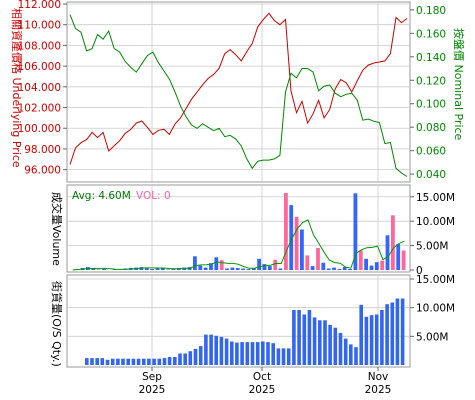  Describe the element at coordinates (435, 198) in the screenshot. I see `volume-tick-label: 15.00M` at that location.